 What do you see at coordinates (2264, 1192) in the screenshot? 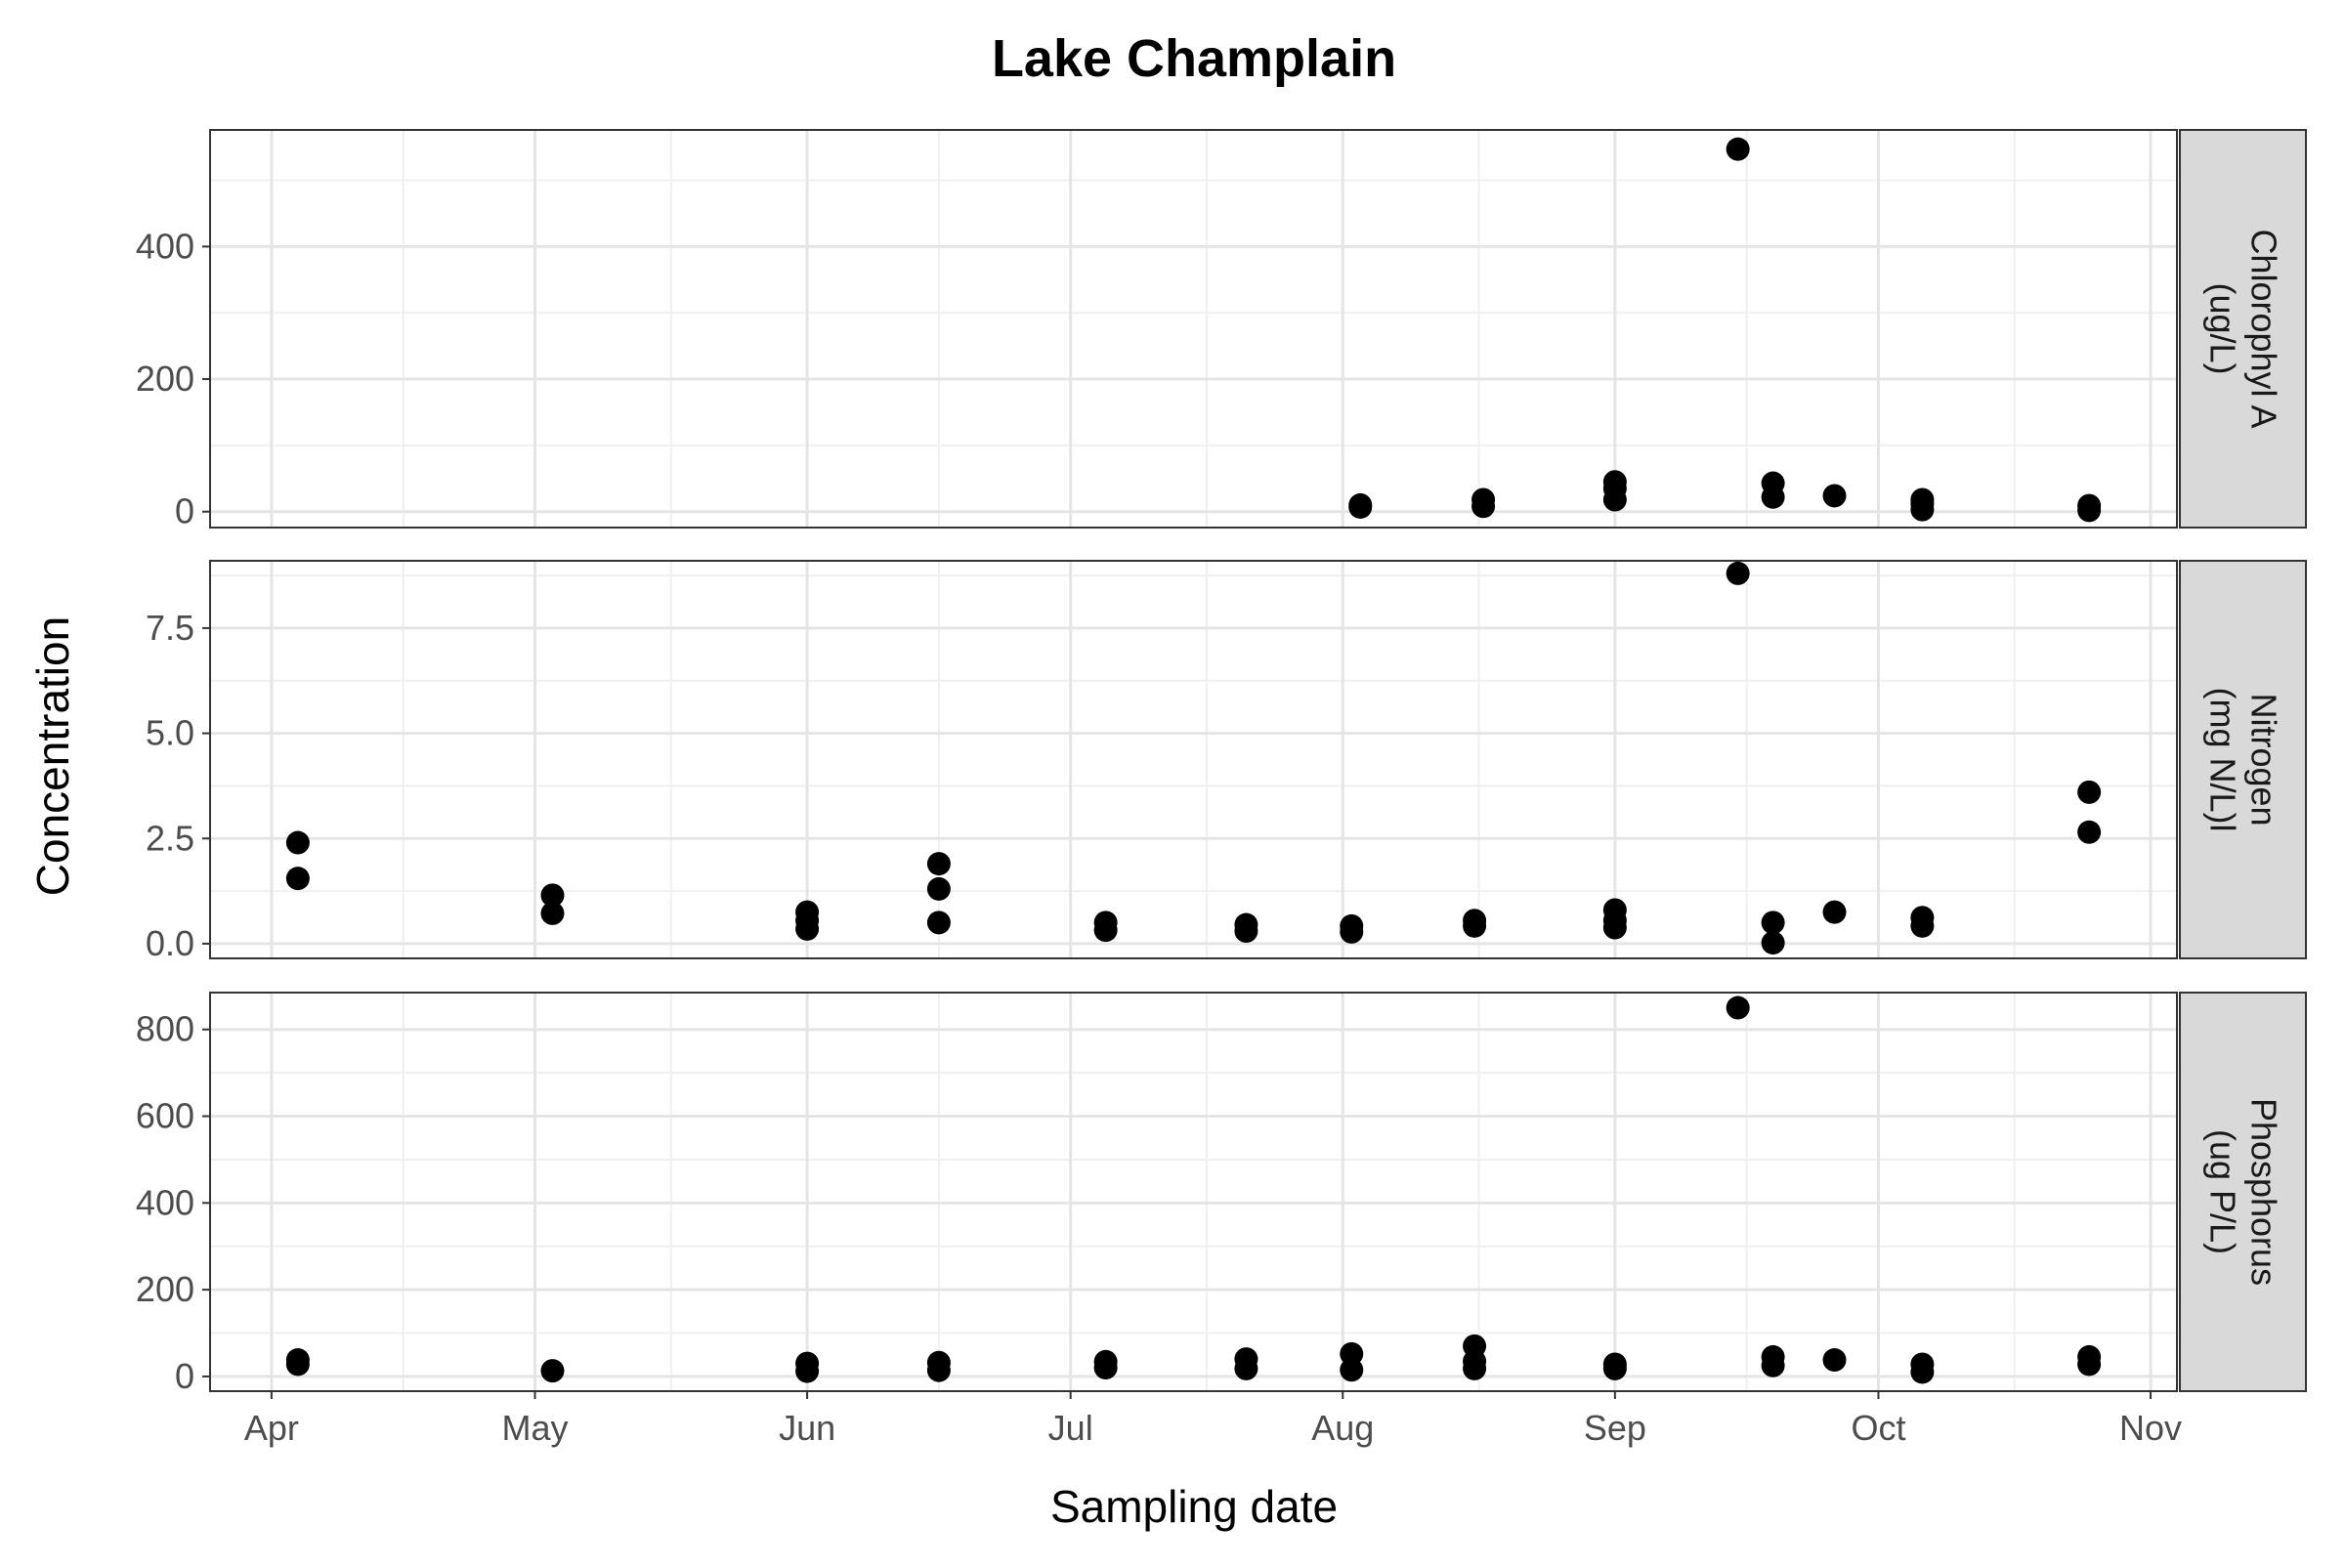
I see `facet-strip-label-line: Phosphorus` at bounding box center [2264, 1192].